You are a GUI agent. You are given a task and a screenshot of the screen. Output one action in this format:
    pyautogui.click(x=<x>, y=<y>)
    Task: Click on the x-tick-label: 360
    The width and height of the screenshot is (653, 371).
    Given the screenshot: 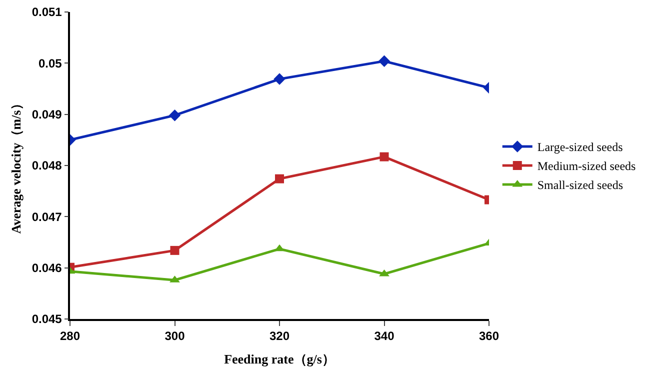 What is the action you would take?
    pyautogui.click(x=489, y=336)
    